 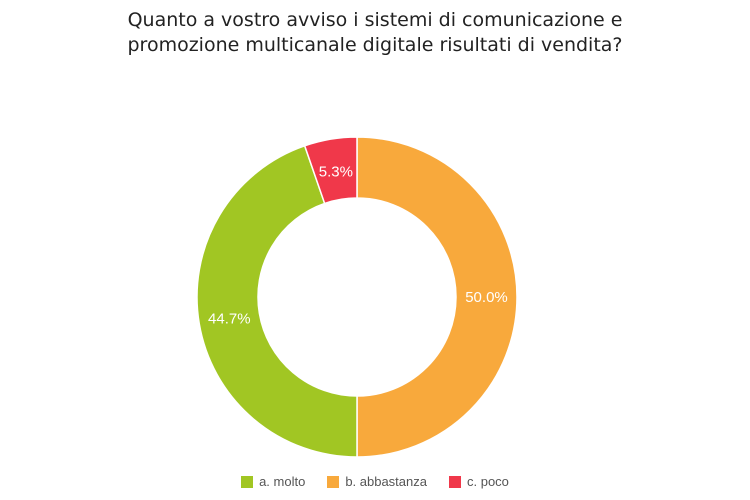 I want to click on legend-item-abbastanza: b. abbastanza, so click(x=377, y=481).